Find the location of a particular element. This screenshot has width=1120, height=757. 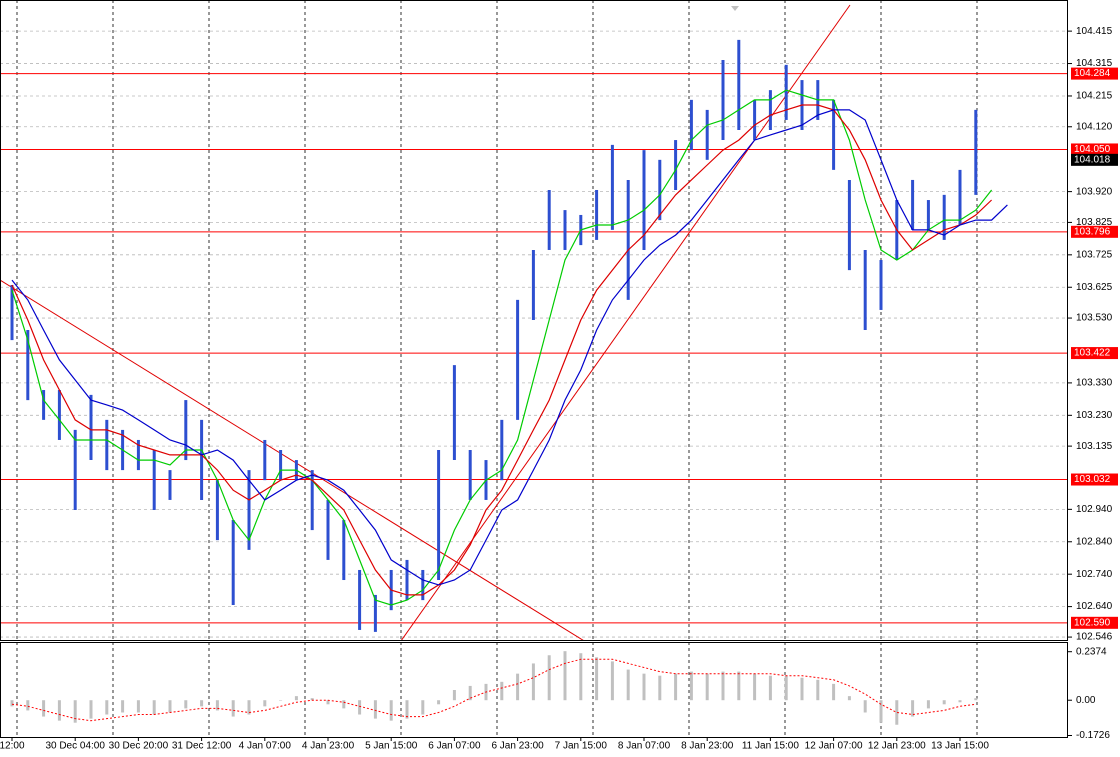

y-tick-label: 102.546 is located at coordinates (1094, 637).